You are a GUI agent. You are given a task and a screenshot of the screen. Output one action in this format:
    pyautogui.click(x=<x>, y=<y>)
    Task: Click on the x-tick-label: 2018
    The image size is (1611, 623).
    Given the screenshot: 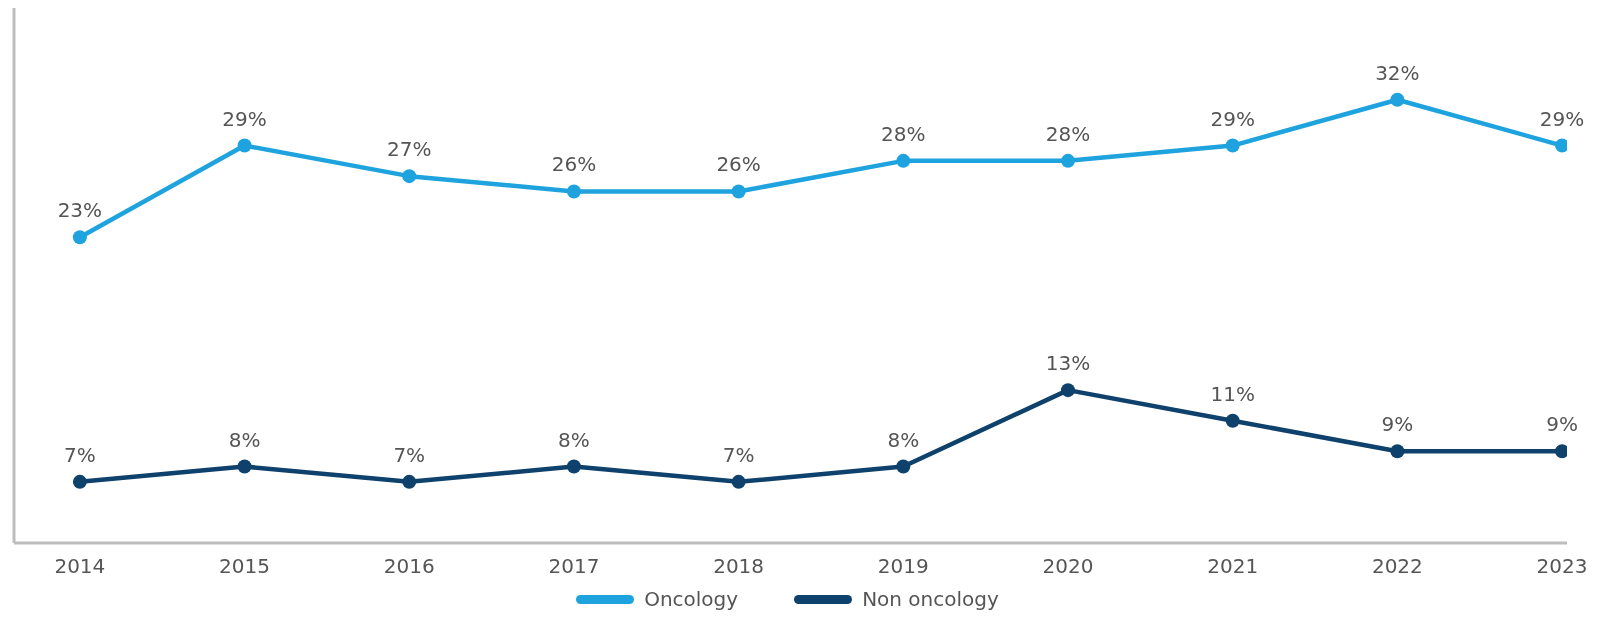 What is the action you would take?
    pyautogui.click(x=739, y=566)
    